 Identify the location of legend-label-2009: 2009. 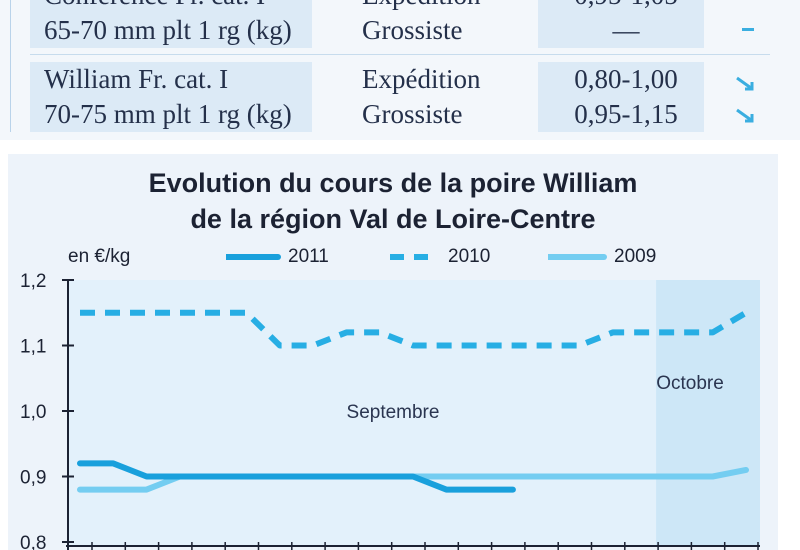
(635, 256).